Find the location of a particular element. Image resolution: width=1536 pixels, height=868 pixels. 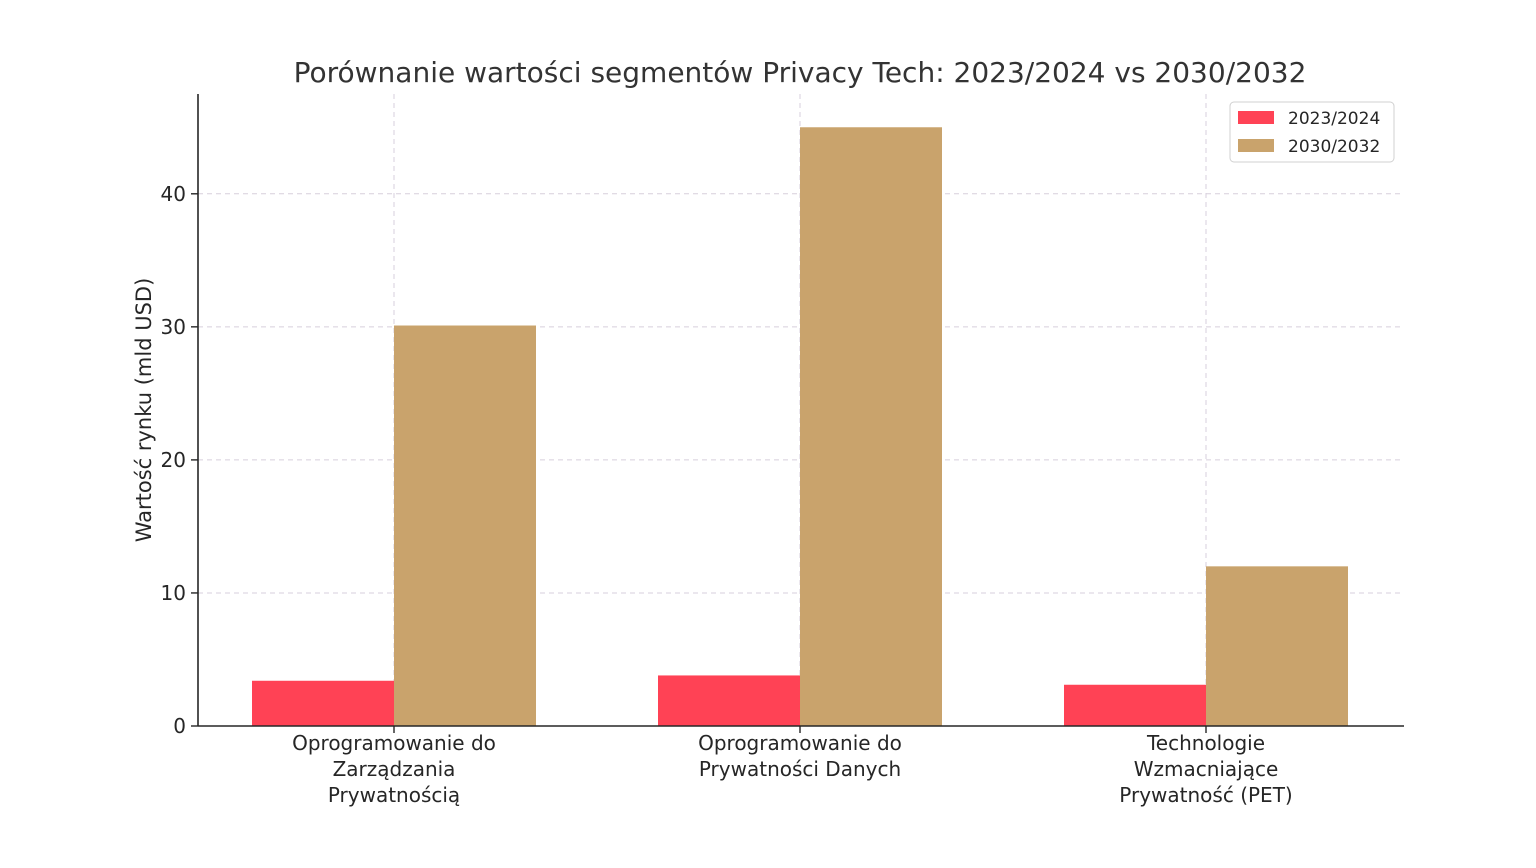

legend-entry-label: 2023/2024 is located at coordinates (1334, 119).